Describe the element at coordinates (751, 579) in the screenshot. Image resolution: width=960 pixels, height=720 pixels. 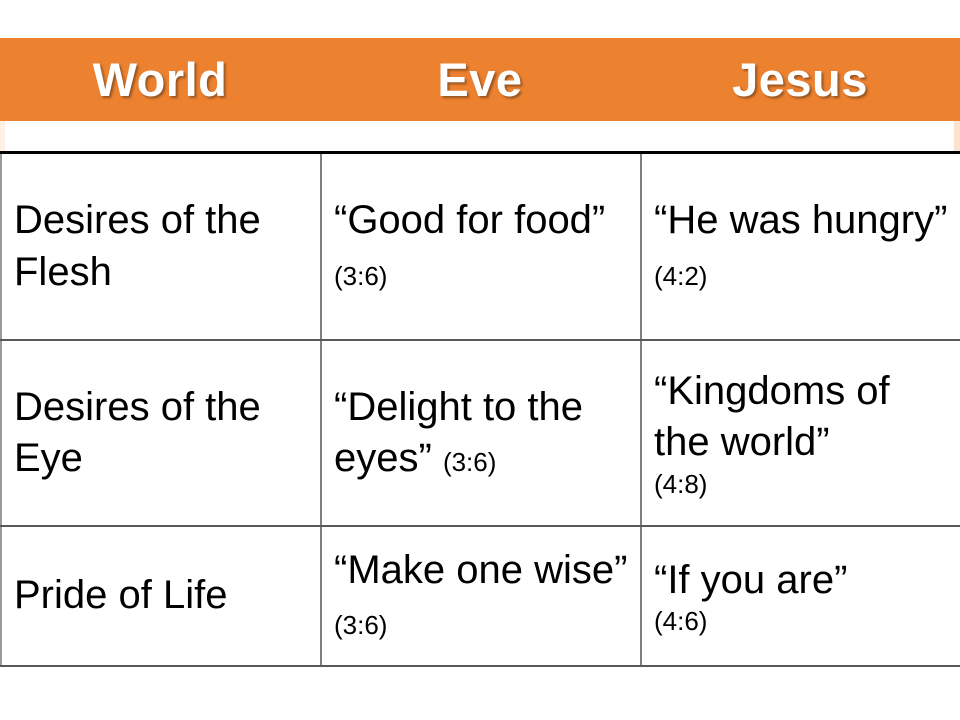
I see `cell-jesus-3-quote: “If you are”` at that location.